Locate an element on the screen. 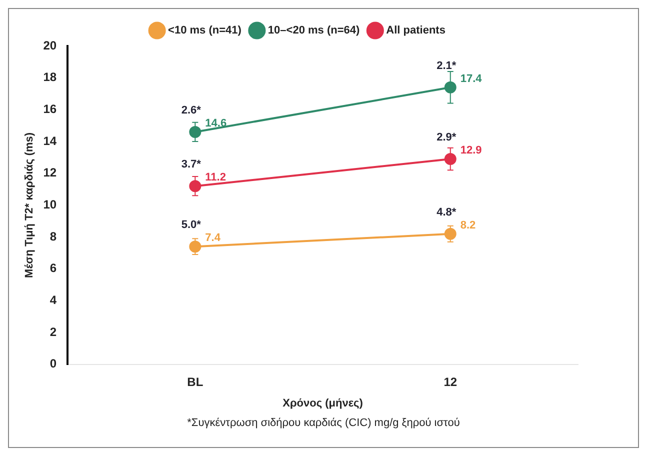 The width and height of the screenshot is (647, 456). y-tick-label: 14 is located at coordinates (50, 141).